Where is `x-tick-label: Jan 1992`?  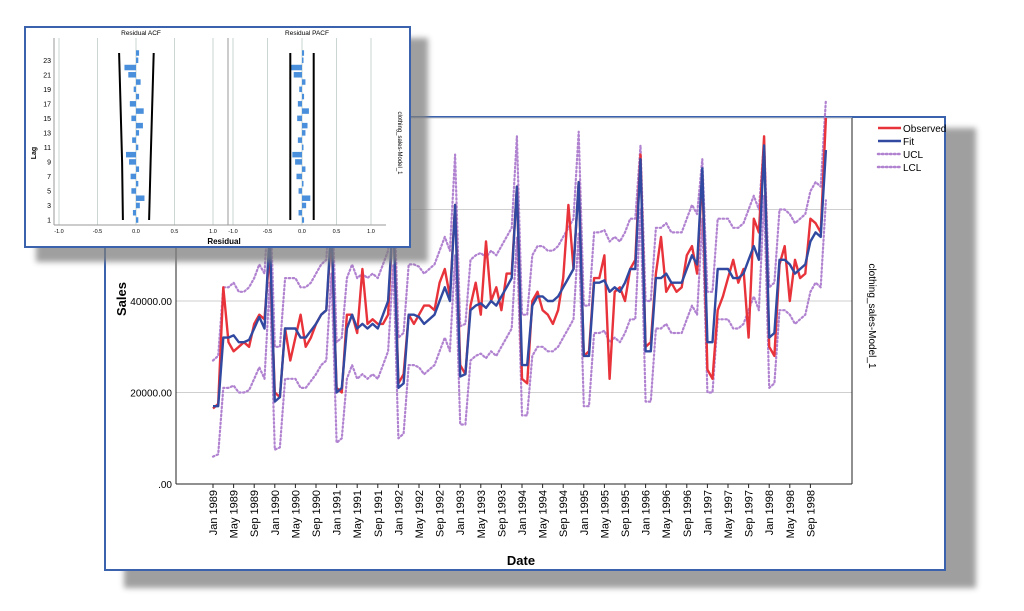 x-tick-label: Jan 1992 is located at coordinates (399, 512).